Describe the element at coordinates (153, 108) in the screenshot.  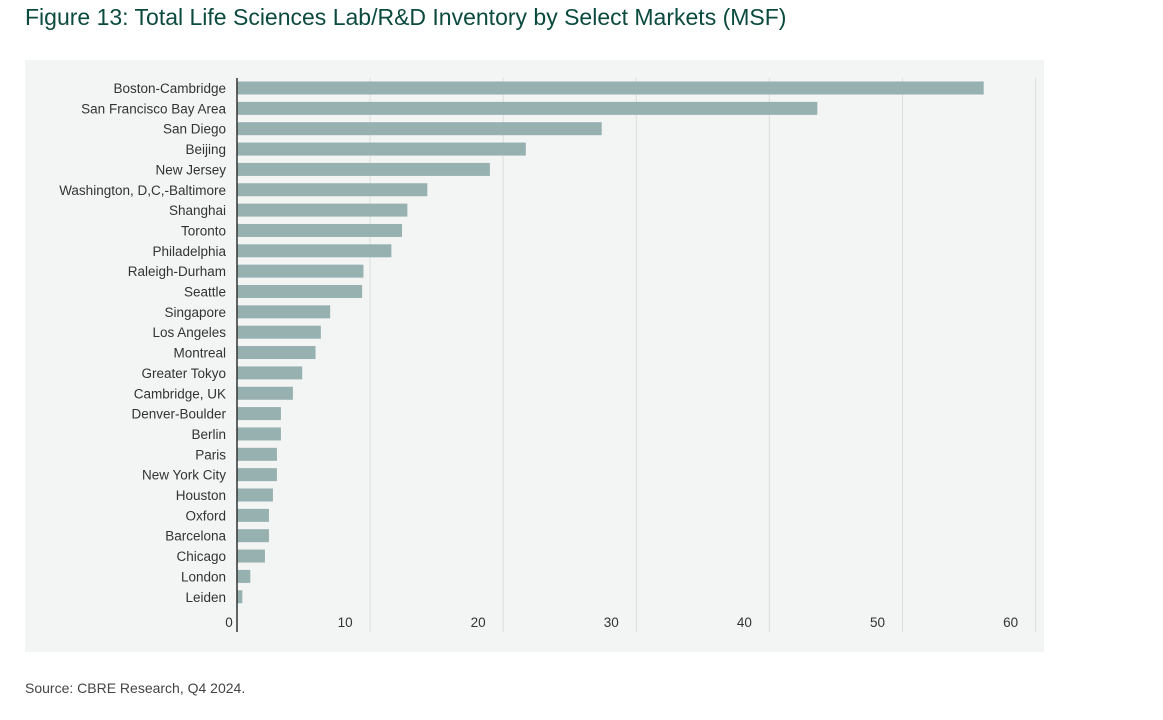
I see `category-label: San Francisco Bay Area` at that location.